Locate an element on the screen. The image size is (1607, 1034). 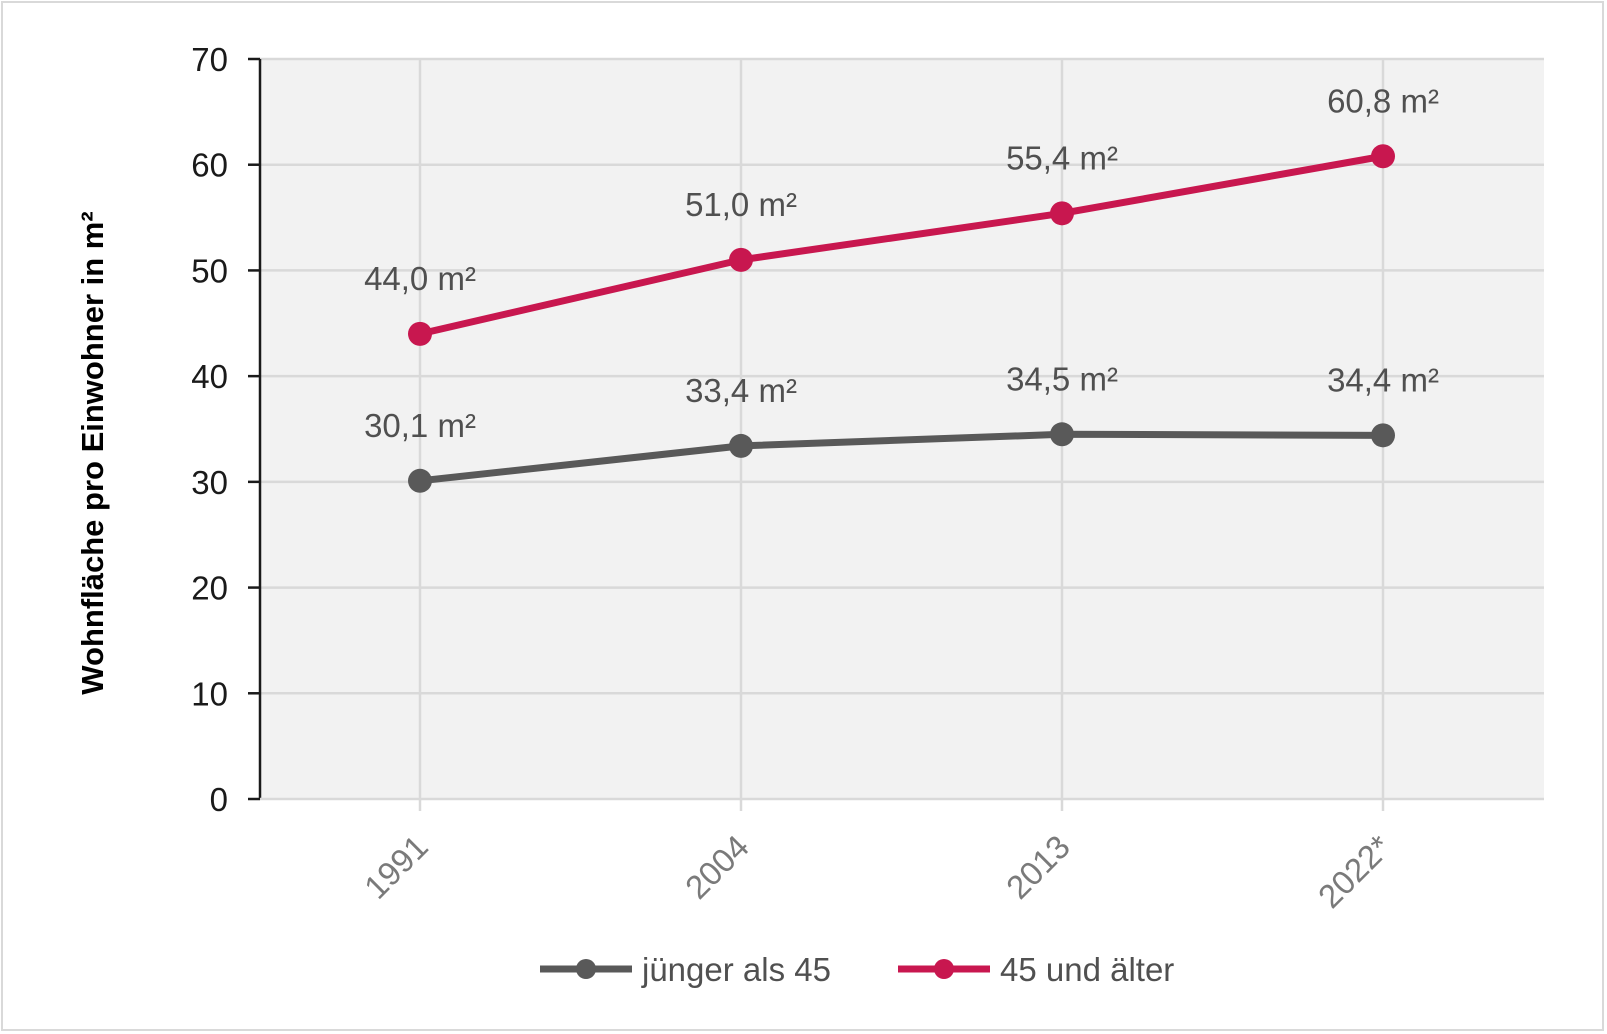
data-label: 44,0 m² is located at coordinates (420, 278).